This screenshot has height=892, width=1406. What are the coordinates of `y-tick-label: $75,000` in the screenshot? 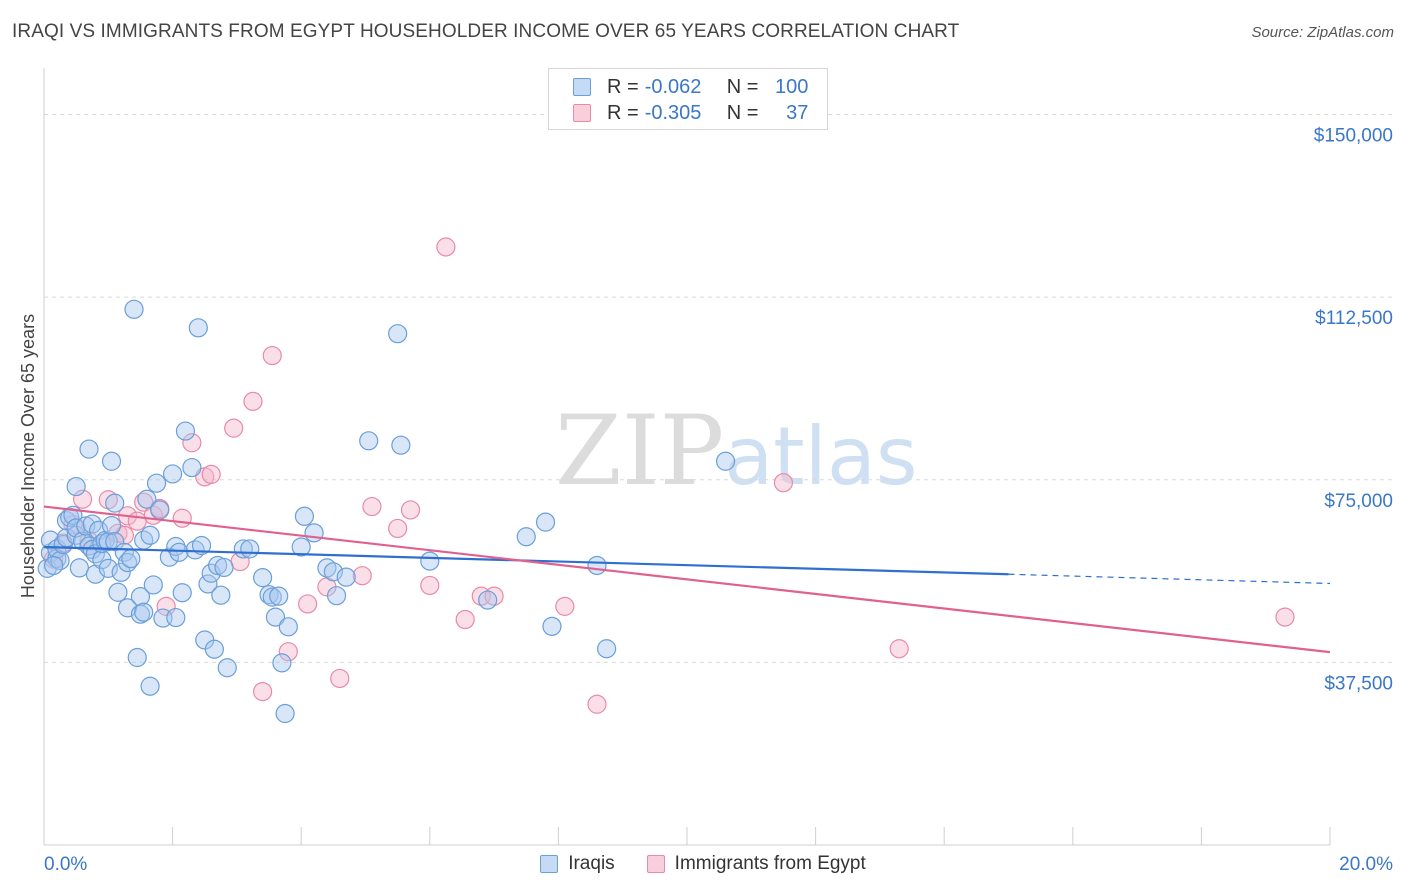 It's located at (1358, 501).